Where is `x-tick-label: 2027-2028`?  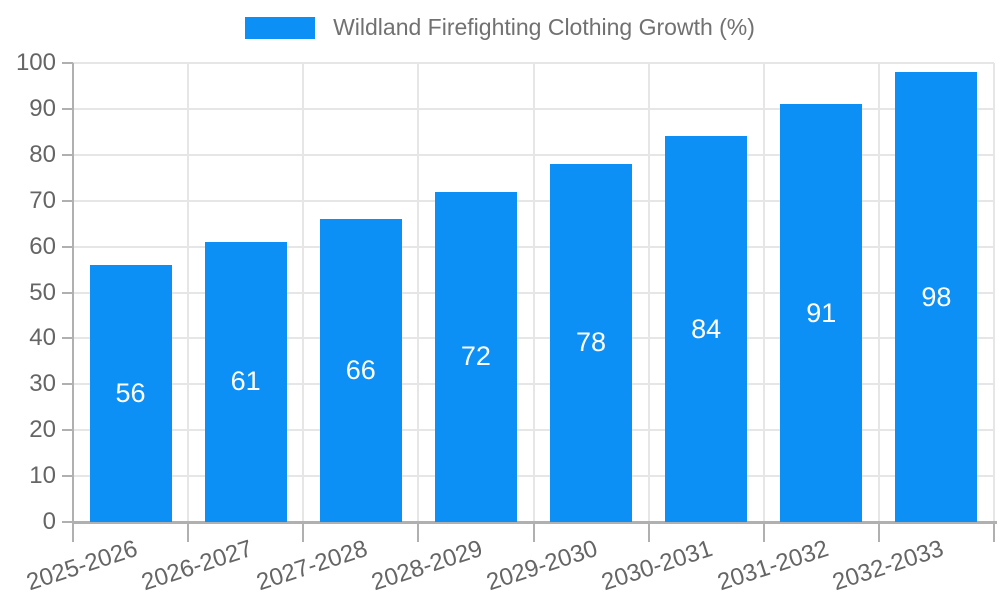 x-tick-label: 2027-2028 is located at coordinates (312, 566).